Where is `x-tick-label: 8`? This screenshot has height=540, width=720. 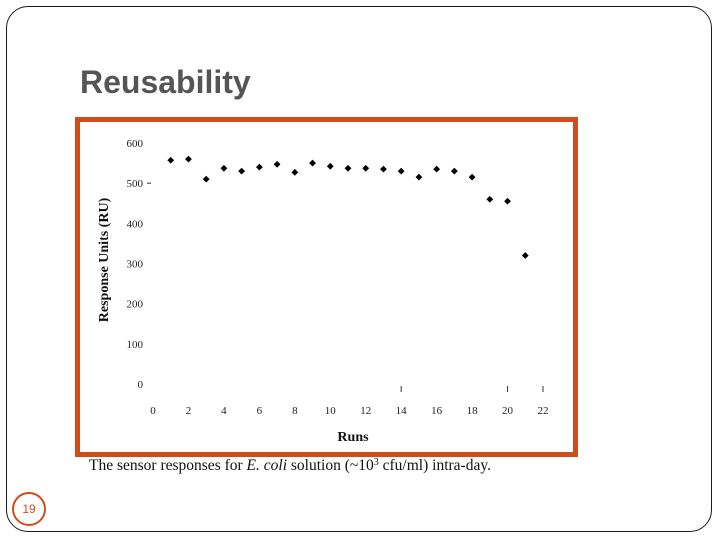
x-tick-label: 8 is located at coordinates (295, 411).